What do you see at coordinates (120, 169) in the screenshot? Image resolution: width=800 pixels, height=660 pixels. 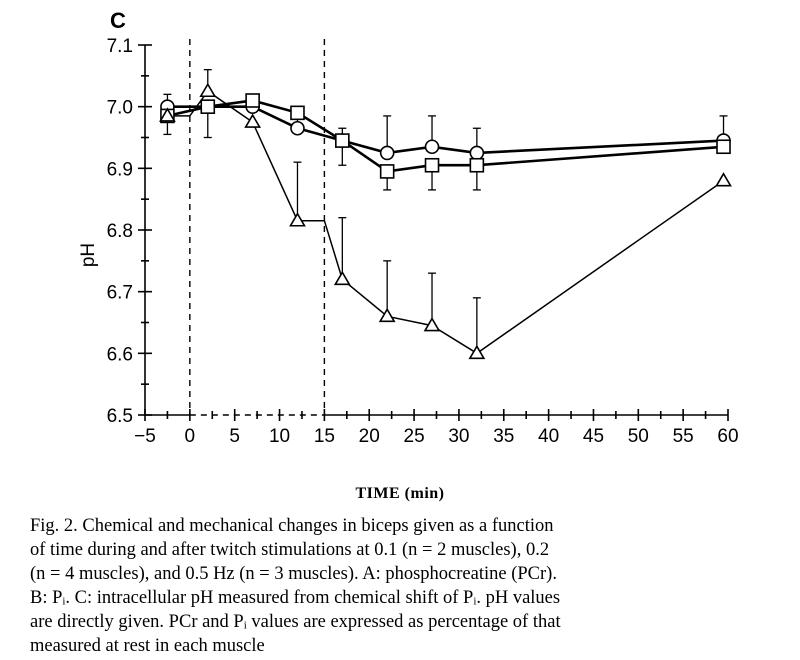 I see `y-tick-label: 6.9` at bounding box center [120, 169].